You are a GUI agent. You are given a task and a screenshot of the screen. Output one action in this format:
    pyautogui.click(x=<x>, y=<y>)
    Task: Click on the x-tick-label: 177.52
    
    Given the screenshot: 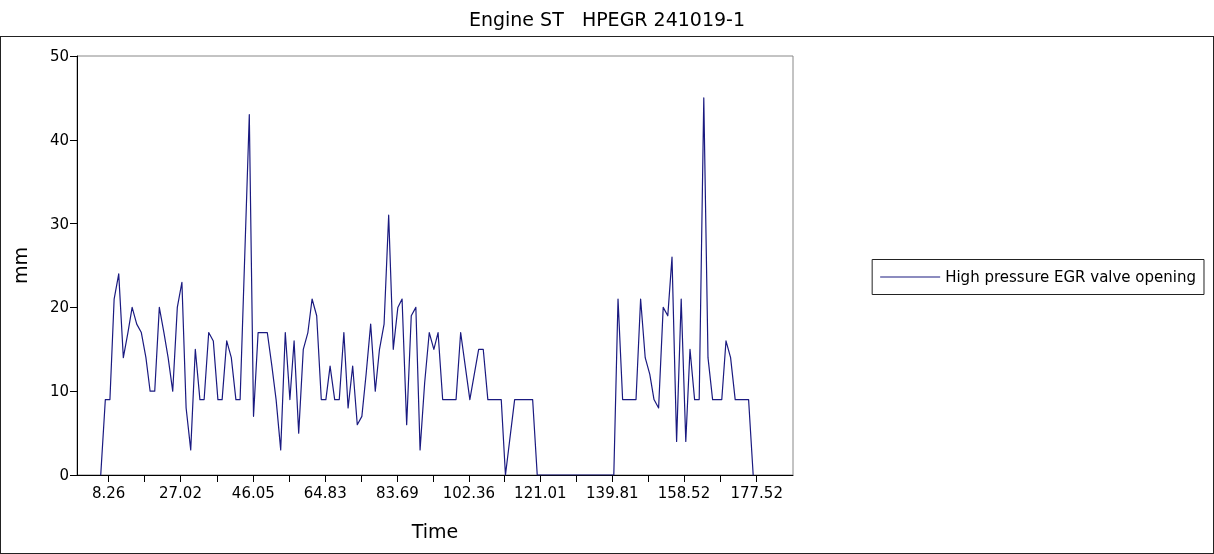 What is the action you would take?
    pyautogui.click(x=756, y=492)
    